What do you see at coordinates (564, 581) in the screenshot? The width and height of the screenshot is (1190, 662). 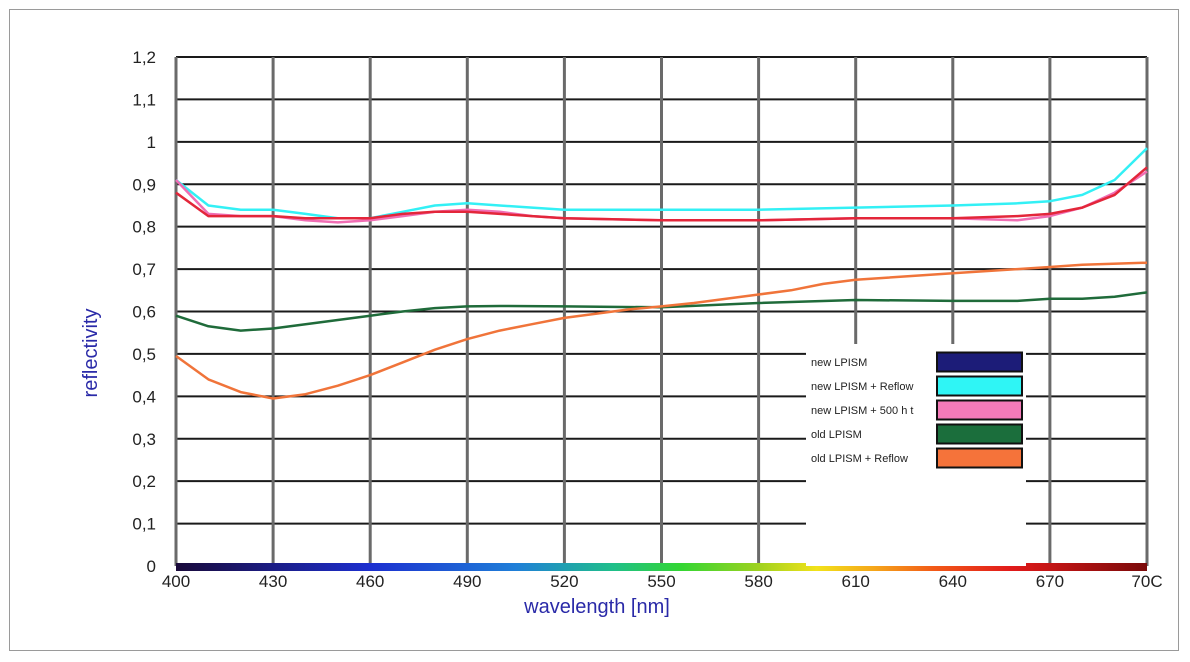 I see `x-tick-label: 520` at bounding box center [564, 581].